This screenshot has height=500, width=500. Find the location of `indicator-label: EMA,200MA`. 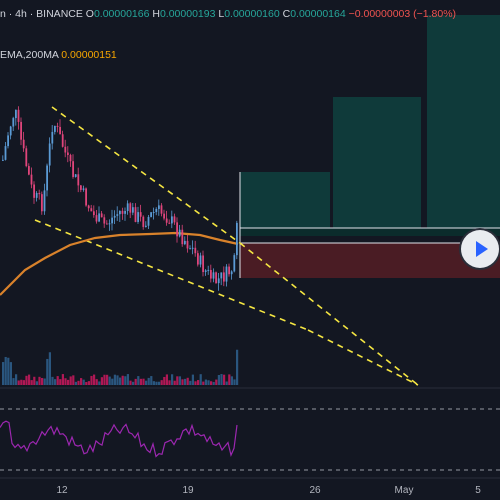

indicator-label: EMA,200MA is located at coordinates (29, 55).